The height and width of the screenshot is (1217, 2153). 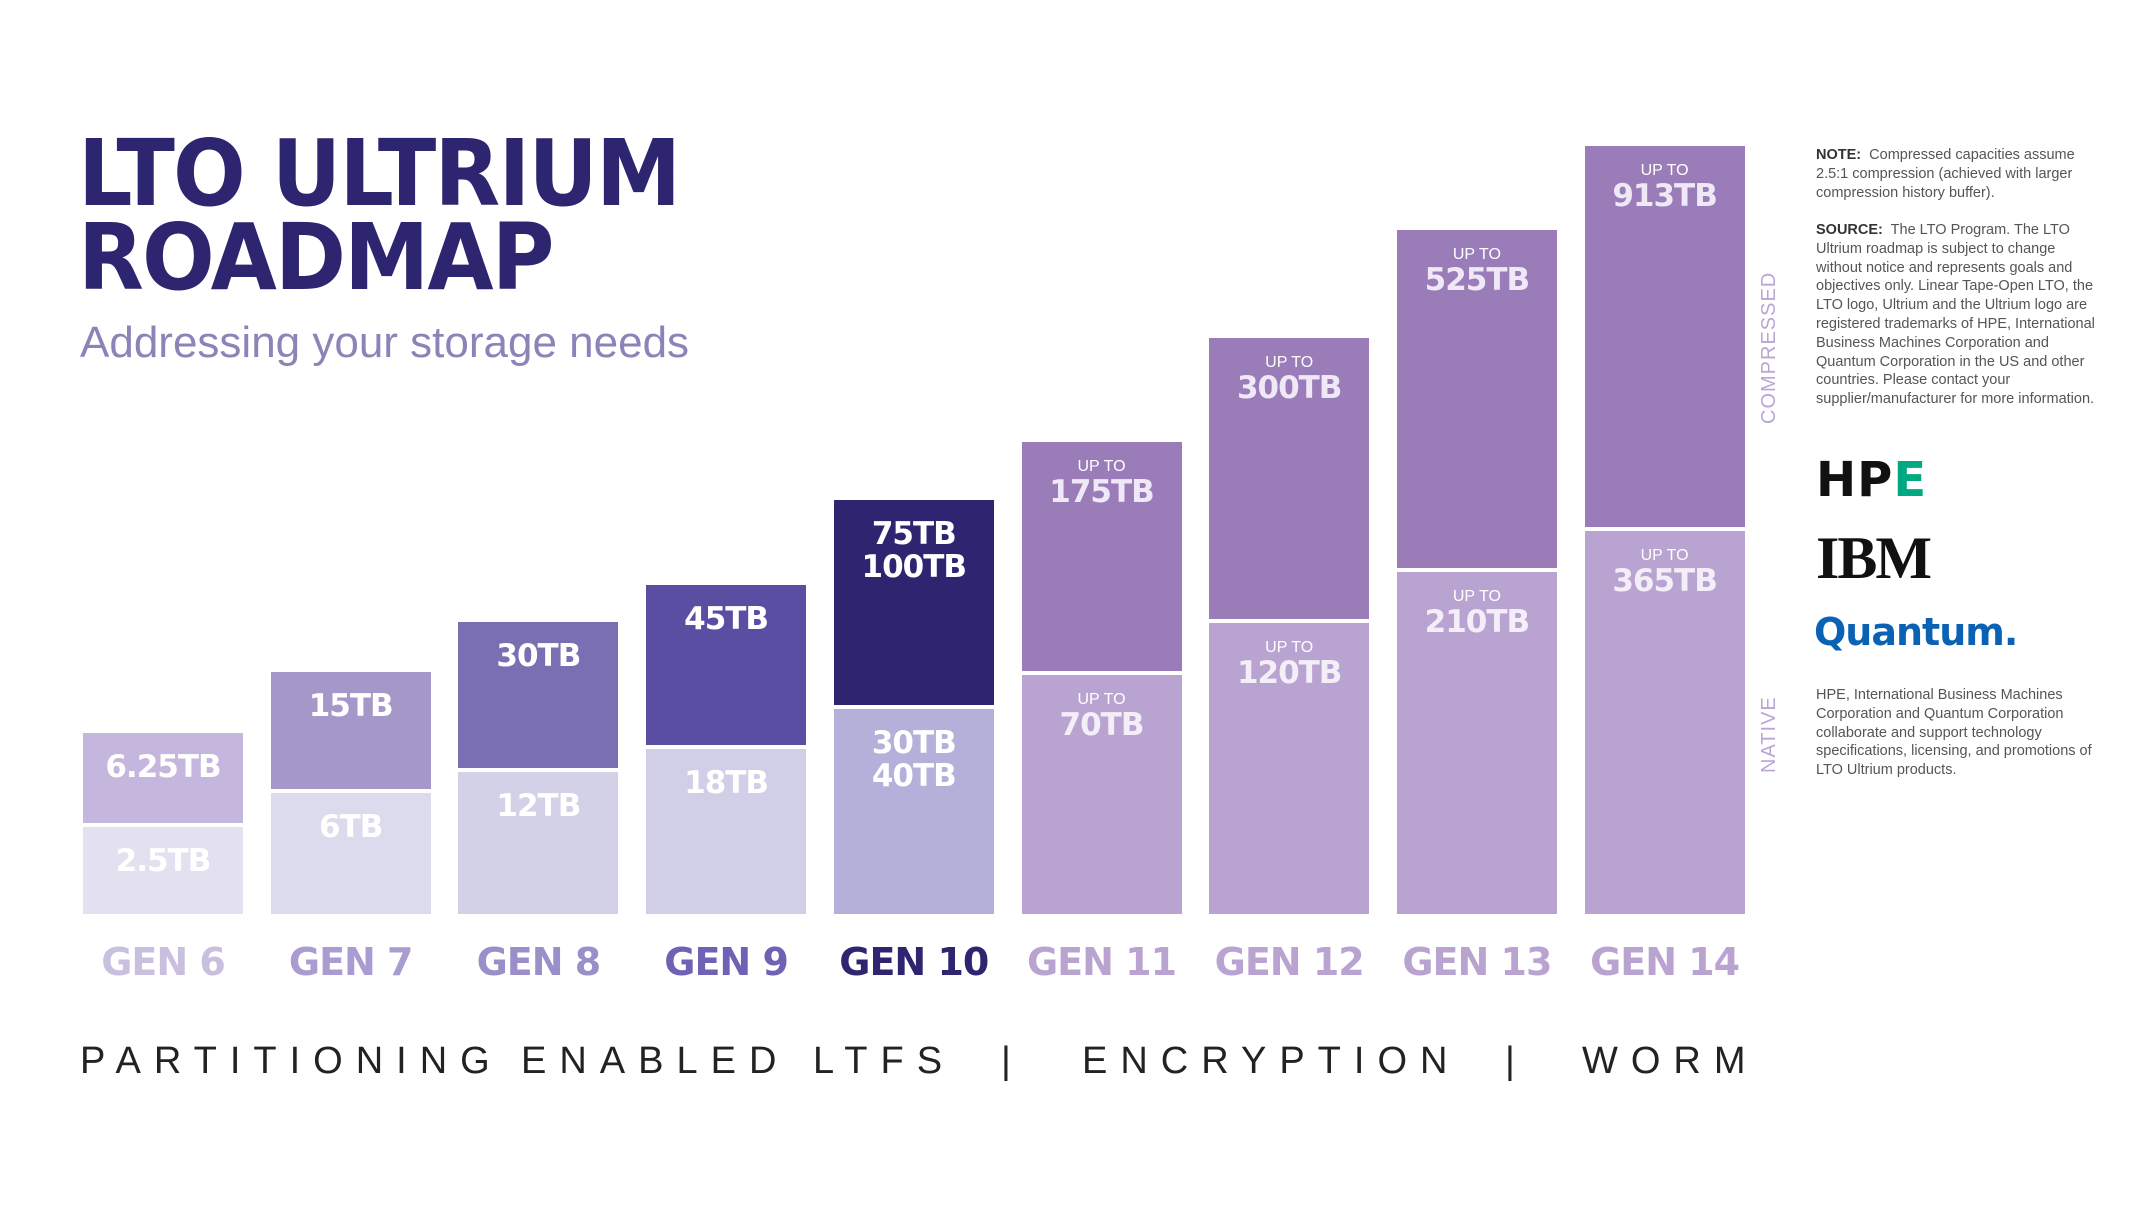 I want to click on page-title: LTO ULTRIUM ROADMAP, so click(x=379, y=215).